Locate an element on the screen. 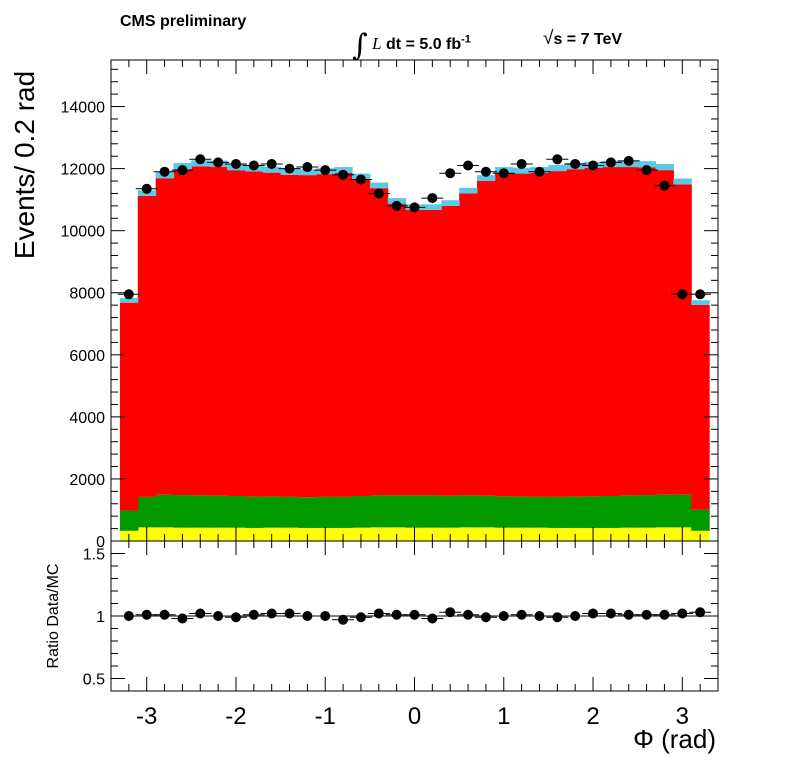 The height and width of the screenshot is (772, 796). x-tick-label: 2 is located at coordinates (592, 716).